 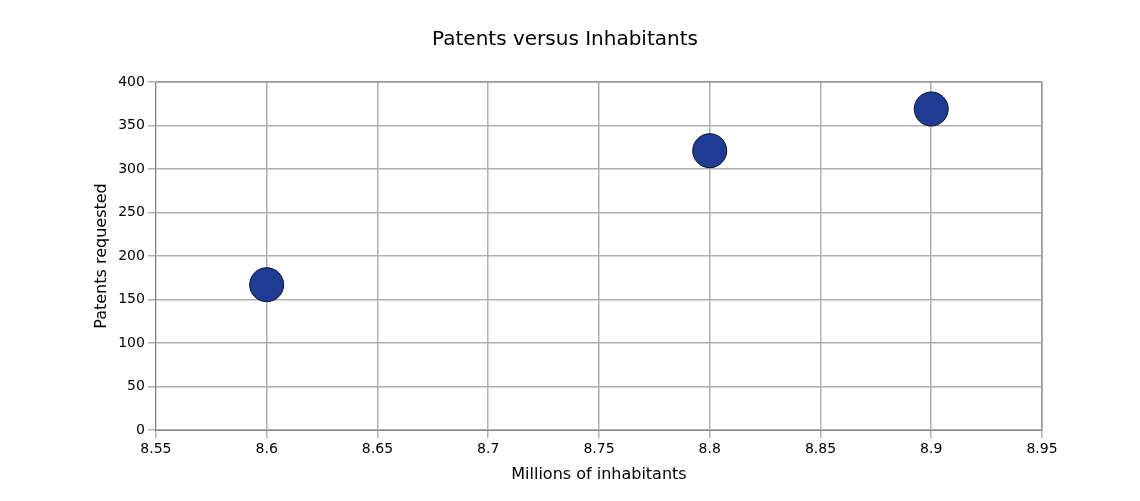 I want to click on x-tick-label: 8.55, so click(x=156, y=448).